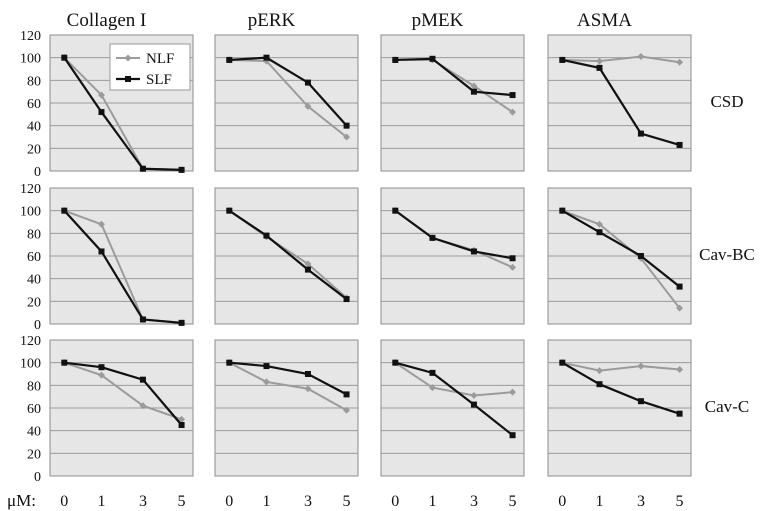 This screenshot has width=771, height=511. Describe the element at coordinates (107, 20) in the screenshot. I see `column-header-collagen-i: Collagen I` at that location.